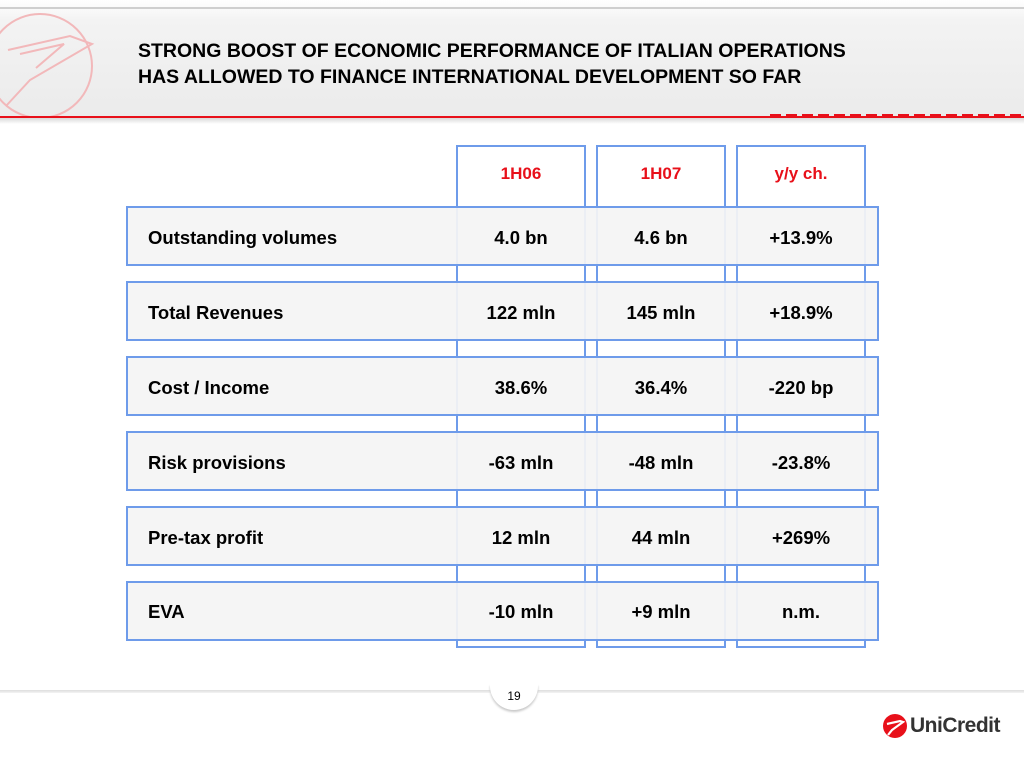 This screenshot has width=1024, height=758. I want to click on column-header-1h06: 1H06, so click(521, 173).